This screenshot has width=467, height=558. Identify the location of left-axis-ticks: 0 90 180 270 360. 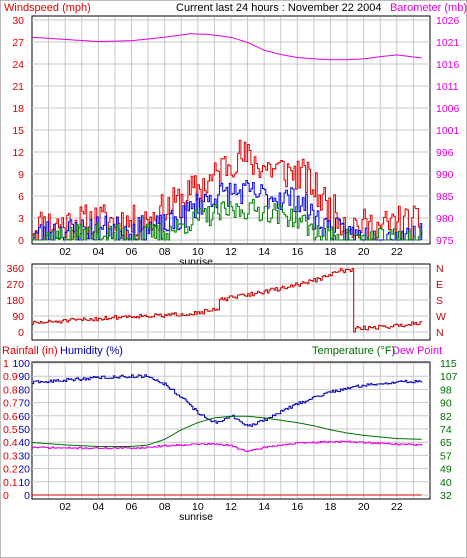
(15, 301).